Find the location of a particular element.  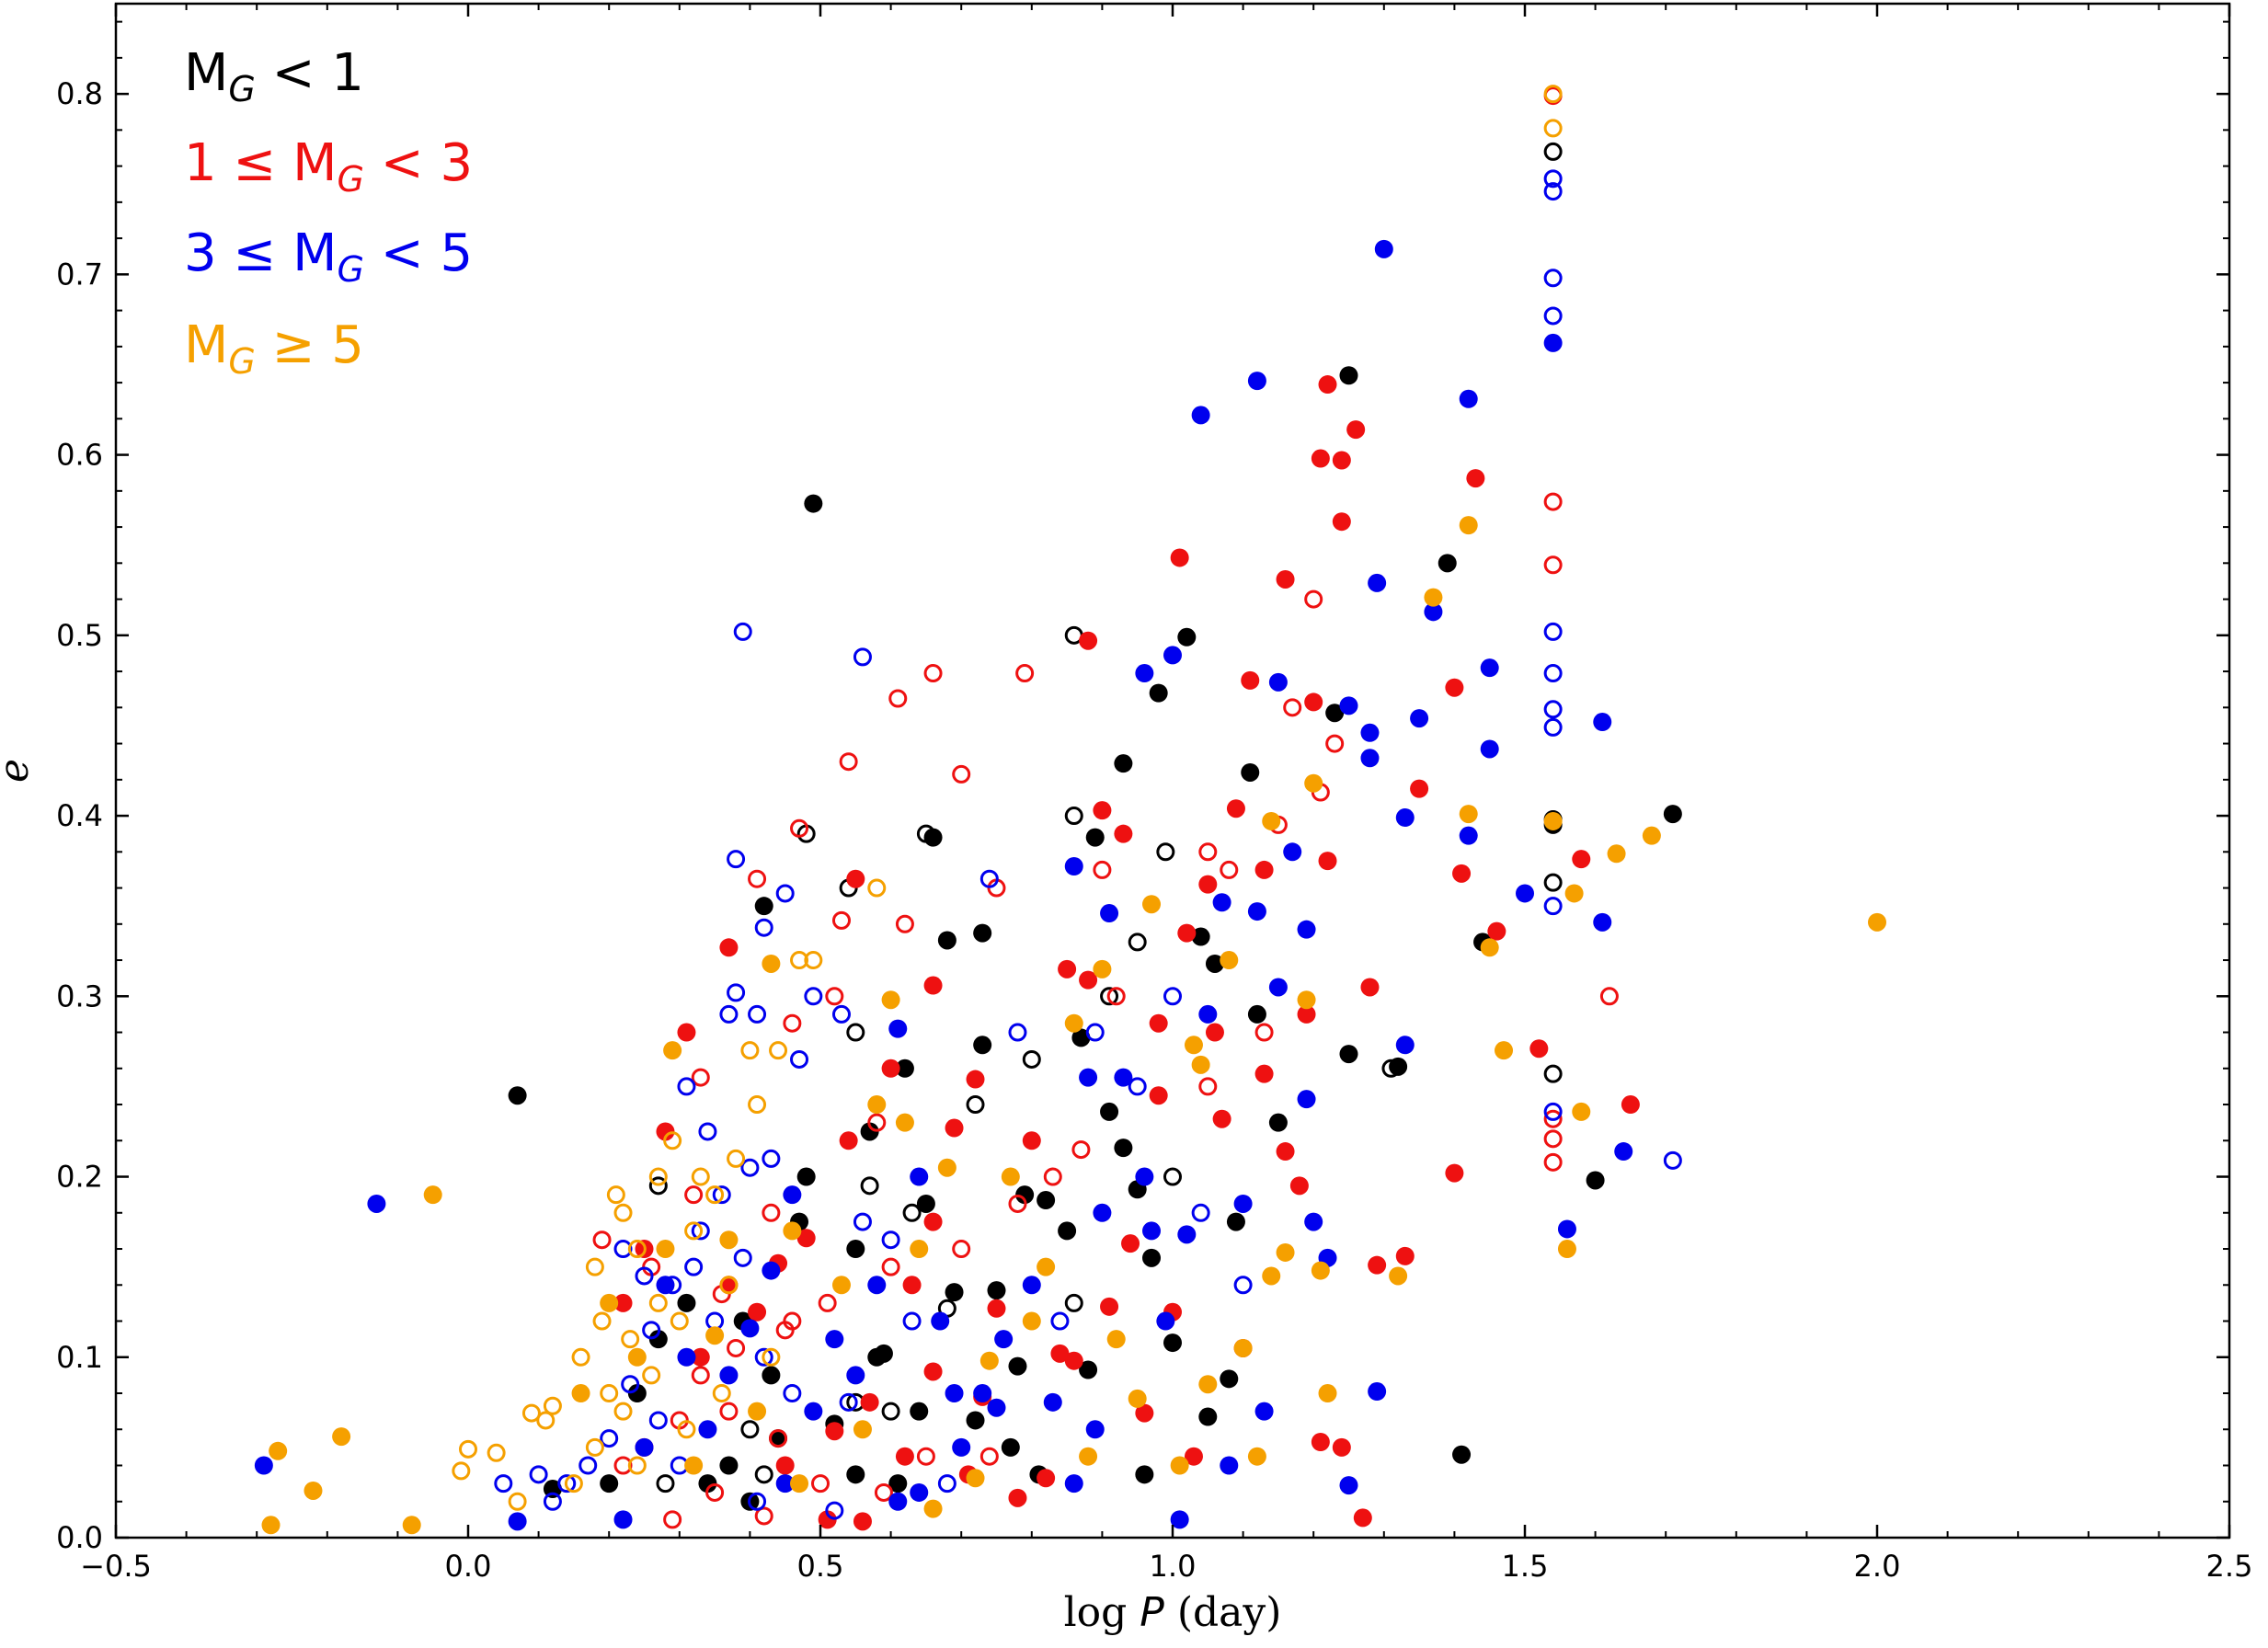

legend-entry-2: 3 ≤ MG < 5 is located at coordinates (328, 256).